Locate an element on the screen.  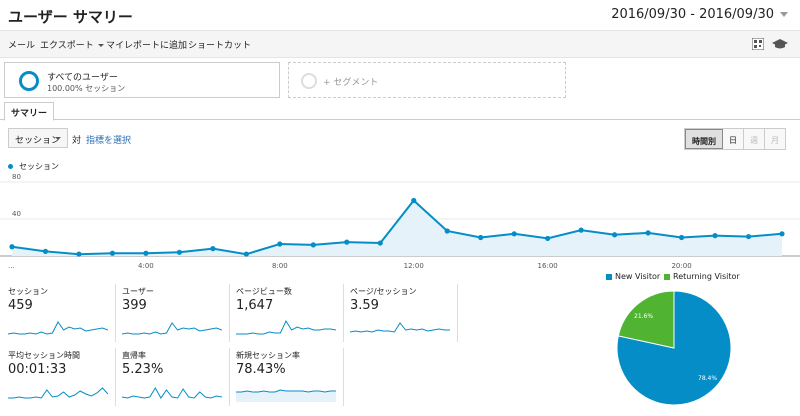
granularity-hourly-button: 時間別 is located at coordinates (704, 139).